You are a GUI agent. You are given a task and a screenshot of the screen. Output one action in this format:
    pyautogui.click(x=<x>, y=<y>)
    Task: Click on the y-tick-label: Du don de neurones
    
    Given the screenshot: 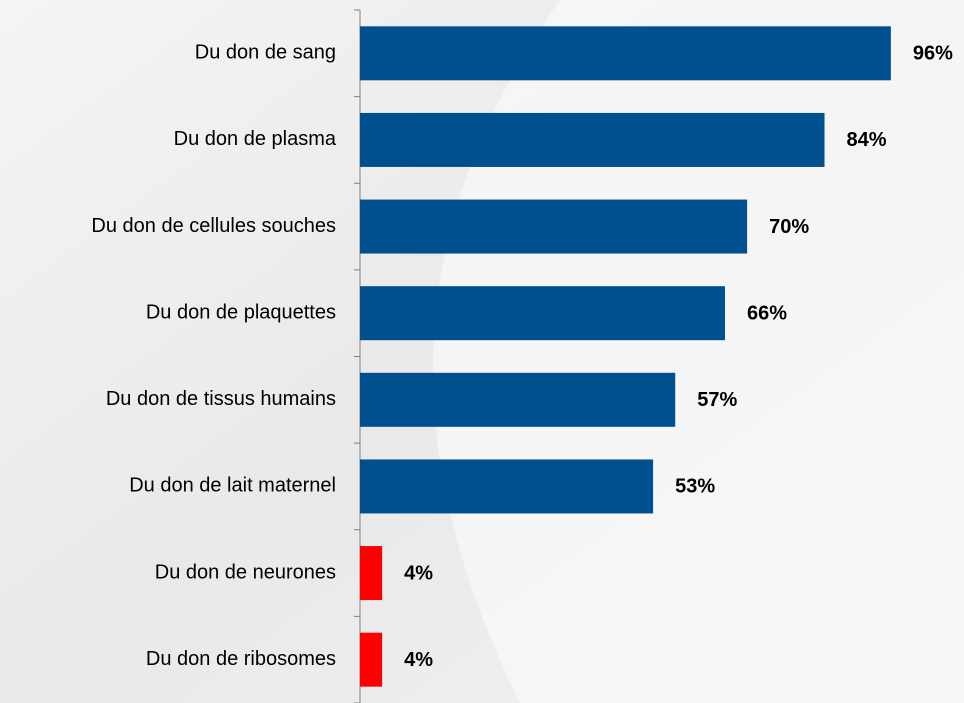 What is the action you would take?
    pyautogui.click(x=245, y=572)
    